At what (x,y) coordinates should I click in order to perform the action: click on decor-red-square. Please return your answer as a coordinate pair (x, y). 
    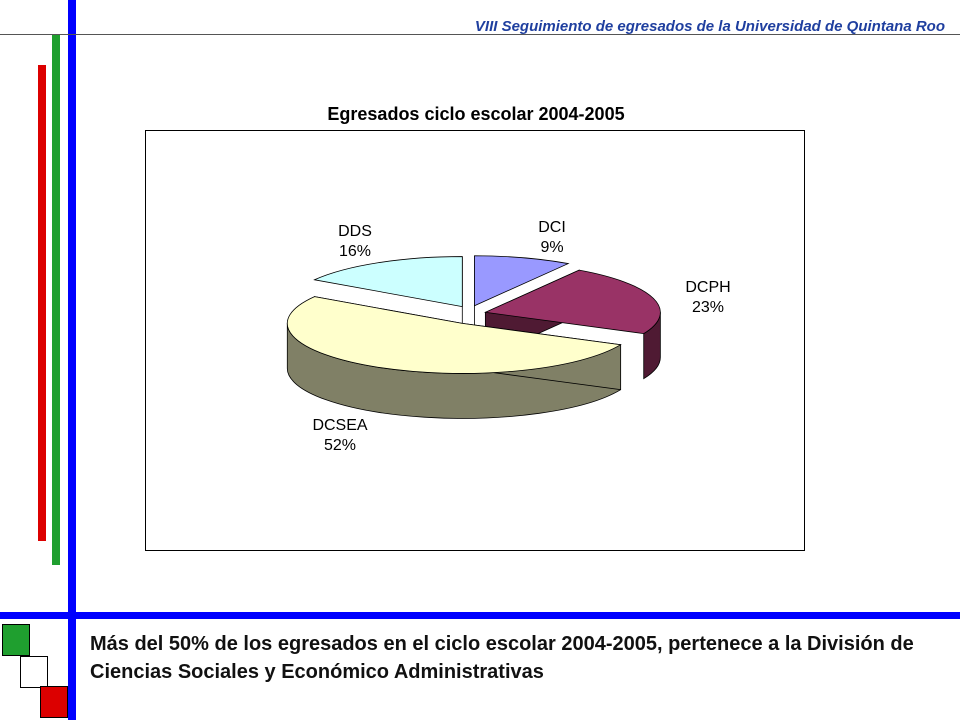
    Looking at the image, I should click on (54, 702).